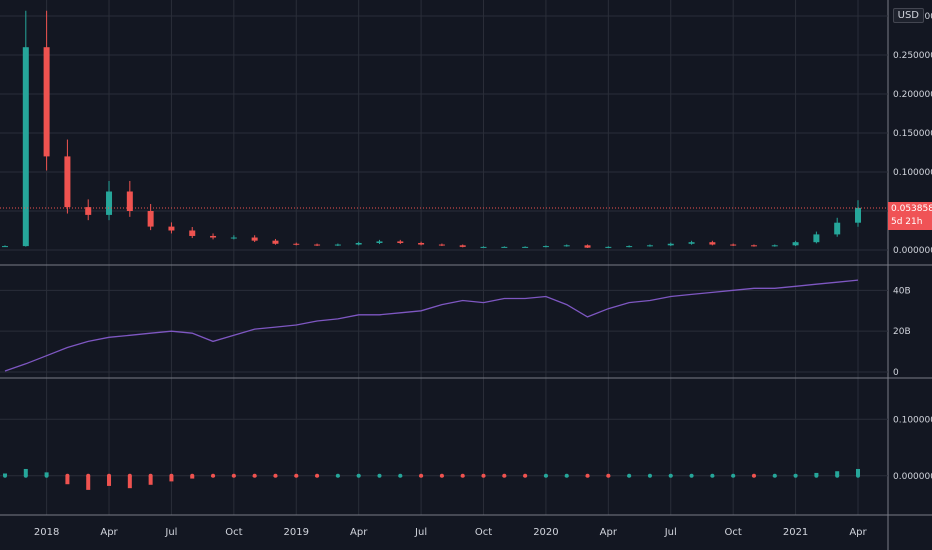 This screenshot has width=932, height=550. Describe the element at coordinates (46, 532) in the screenshot. I see `time-axis-label: 2018` at that location.